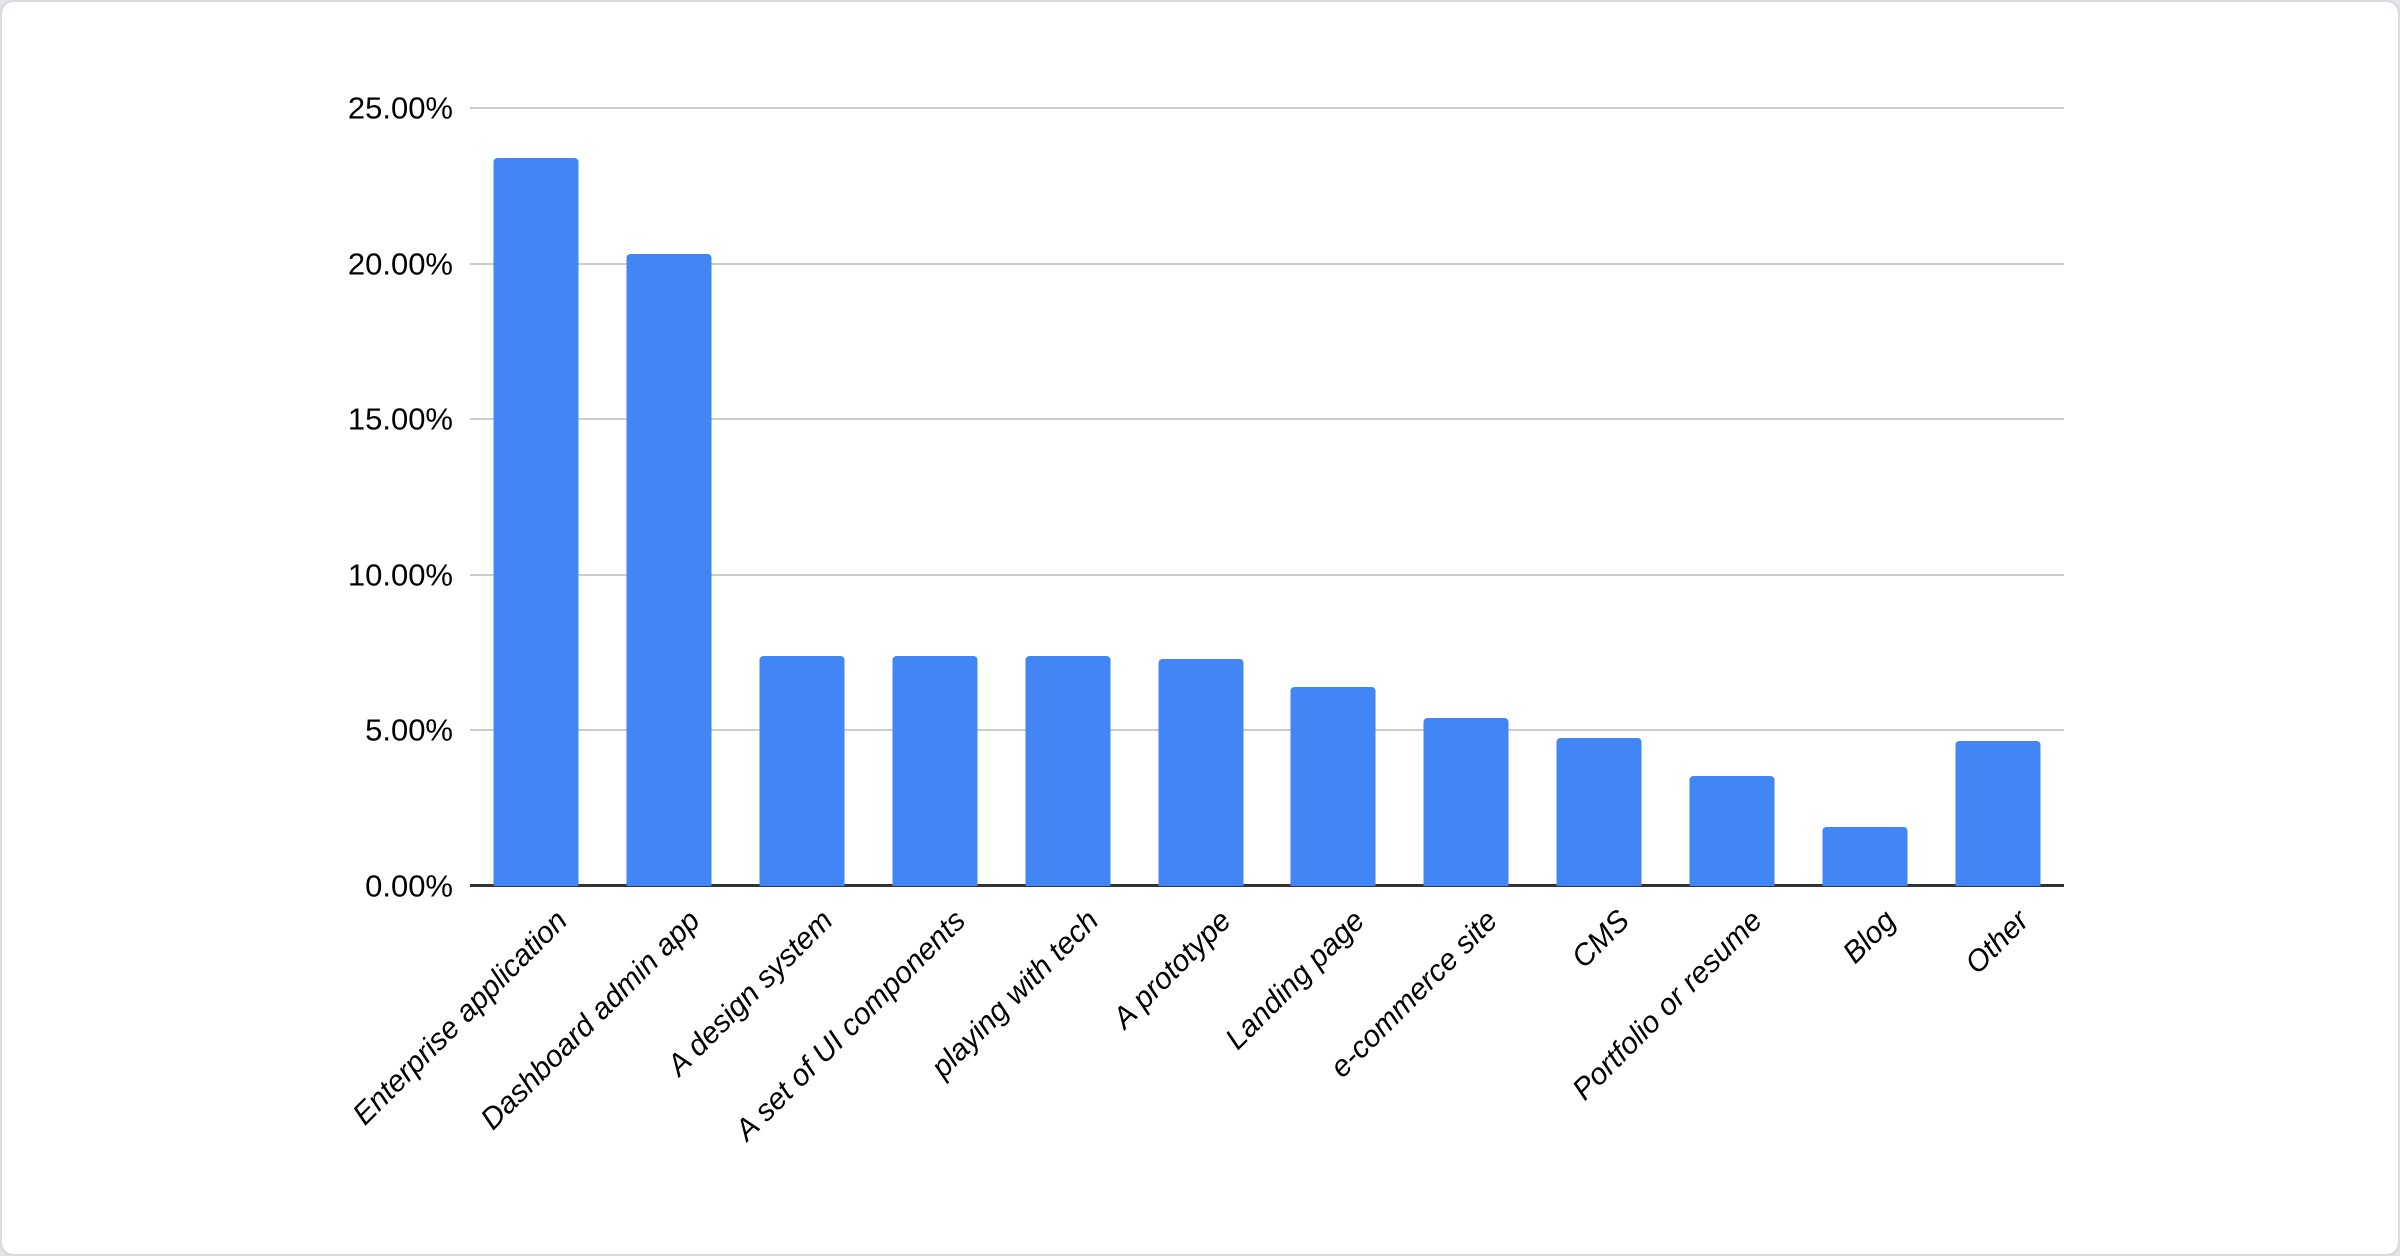  I want to click on bar-a-set-of-ui-components, so click(935, 770).